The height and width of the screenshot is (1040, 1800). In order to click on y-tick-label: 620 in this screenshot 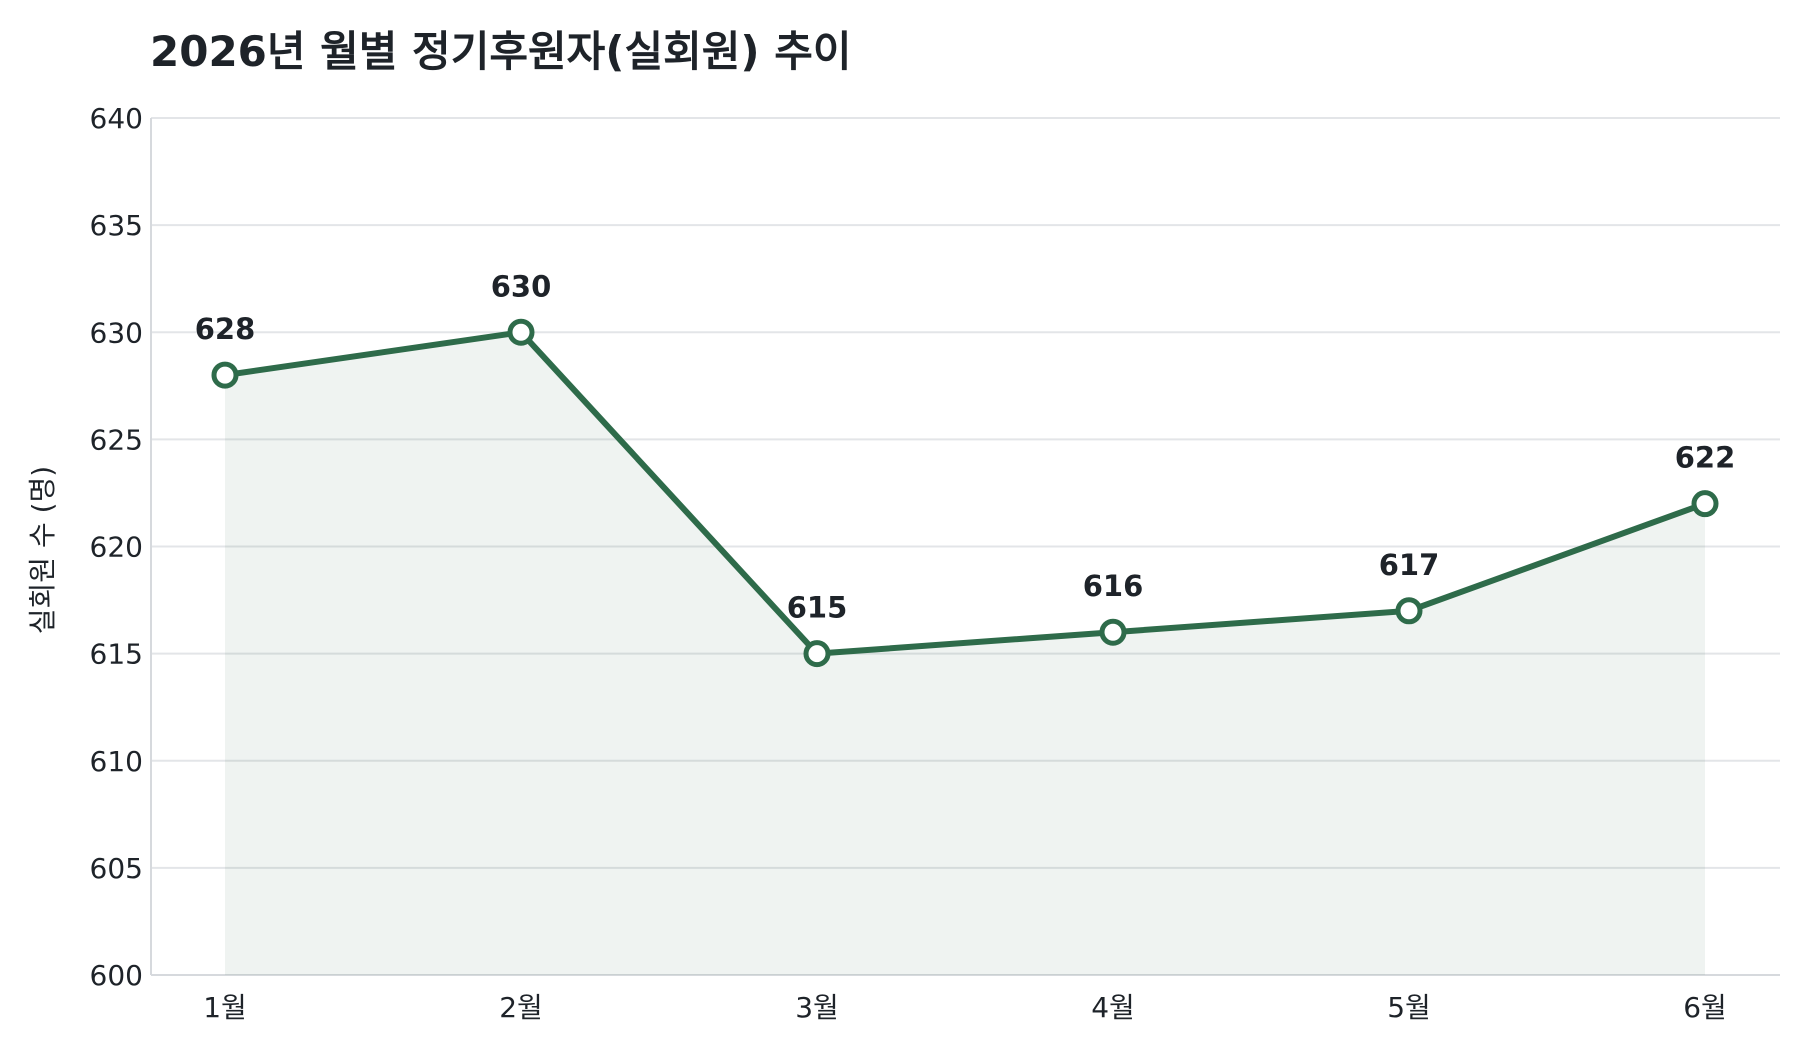, I will do `click(116, 547)`.